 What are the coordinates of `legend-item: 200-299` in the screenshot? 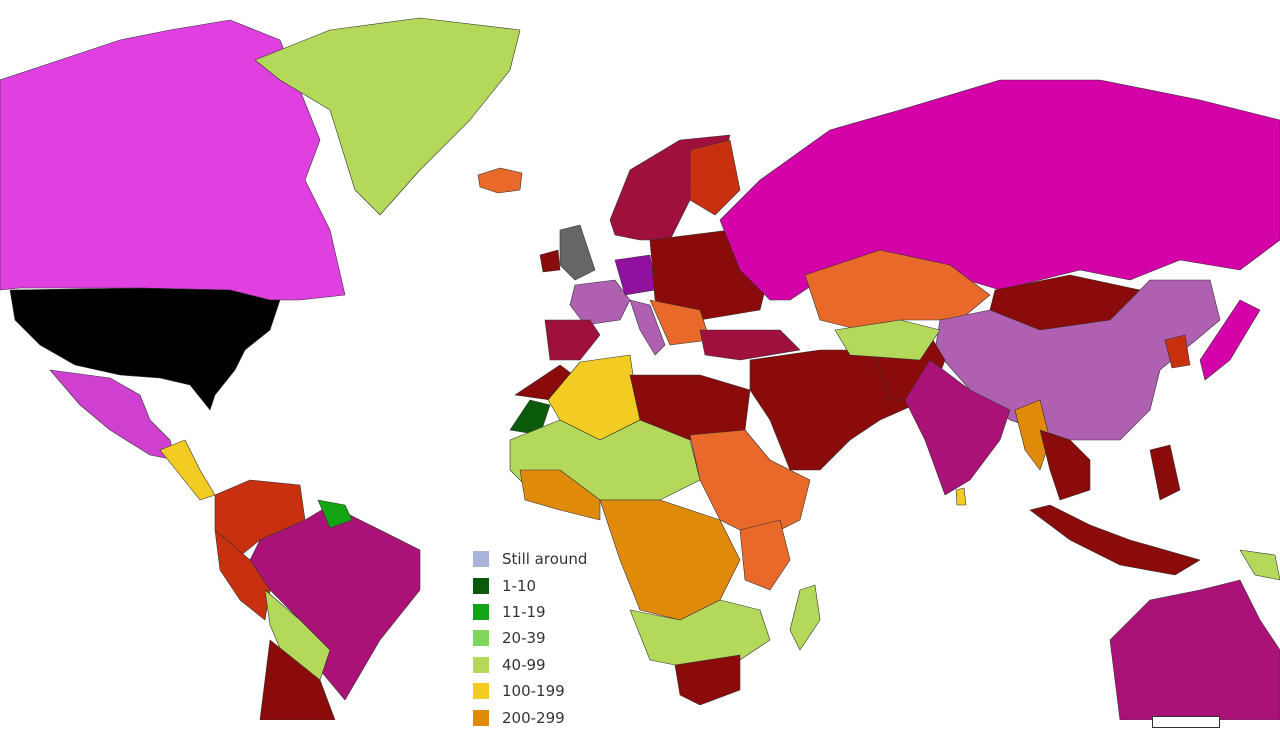 It's located at (530, 717).